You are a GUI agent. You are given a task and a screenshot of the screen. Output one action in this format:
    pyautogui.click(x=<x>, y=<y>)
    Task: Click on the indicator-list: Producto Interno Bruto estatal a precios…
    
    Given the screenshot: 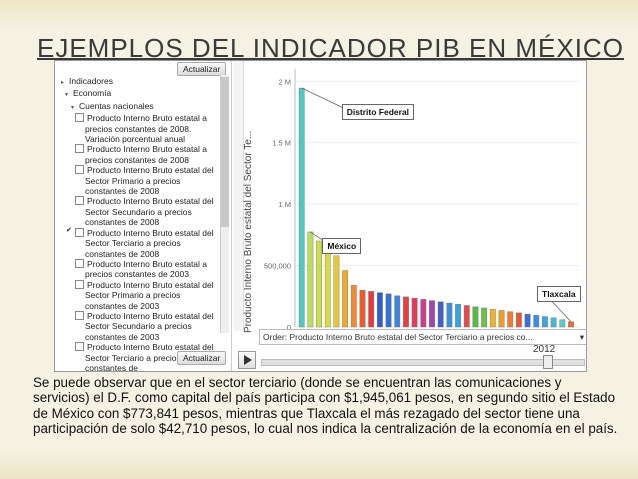 What is the action you would take?
    pyautogui.click(x=140, y=242)
    